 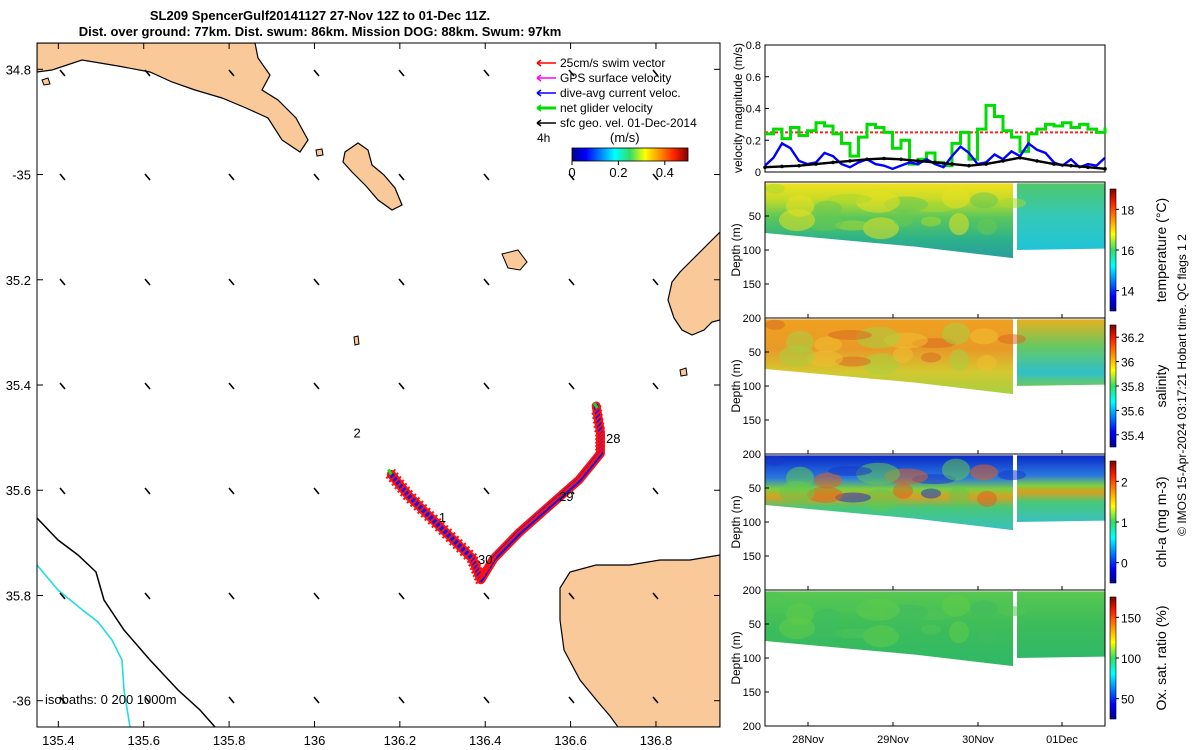 What do you see at coordinates (487, 496) in the screenshot?
I see `day-labels: 2 1 30 29 28` at bounding box center [487, 496].